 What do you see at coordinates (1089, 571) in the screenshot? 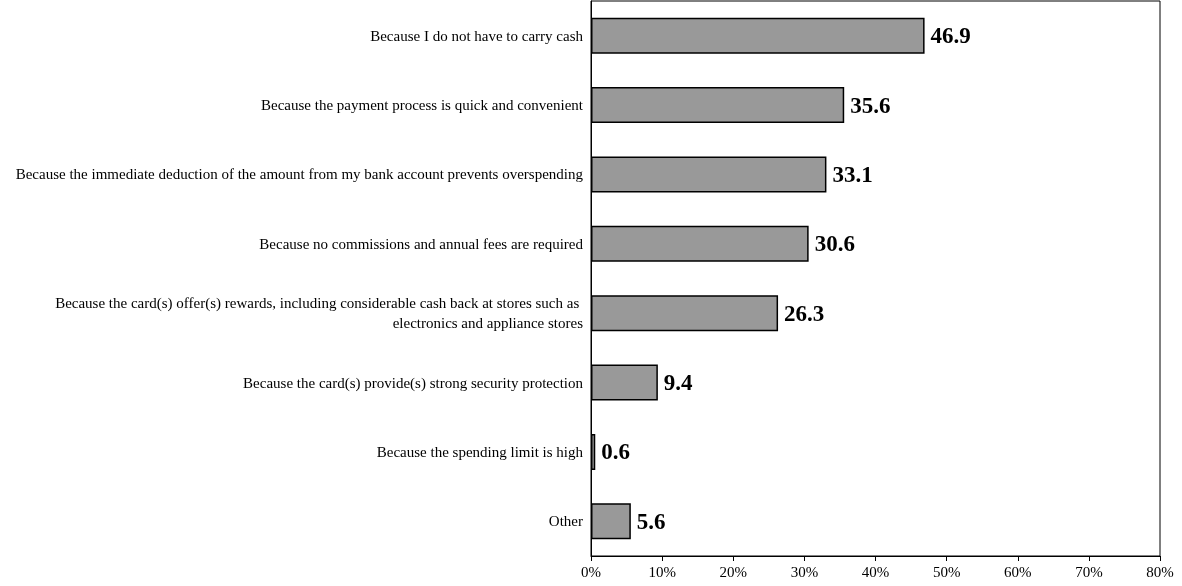
I see `x-tick-label: 70%` at bounding box center [1089, 571].